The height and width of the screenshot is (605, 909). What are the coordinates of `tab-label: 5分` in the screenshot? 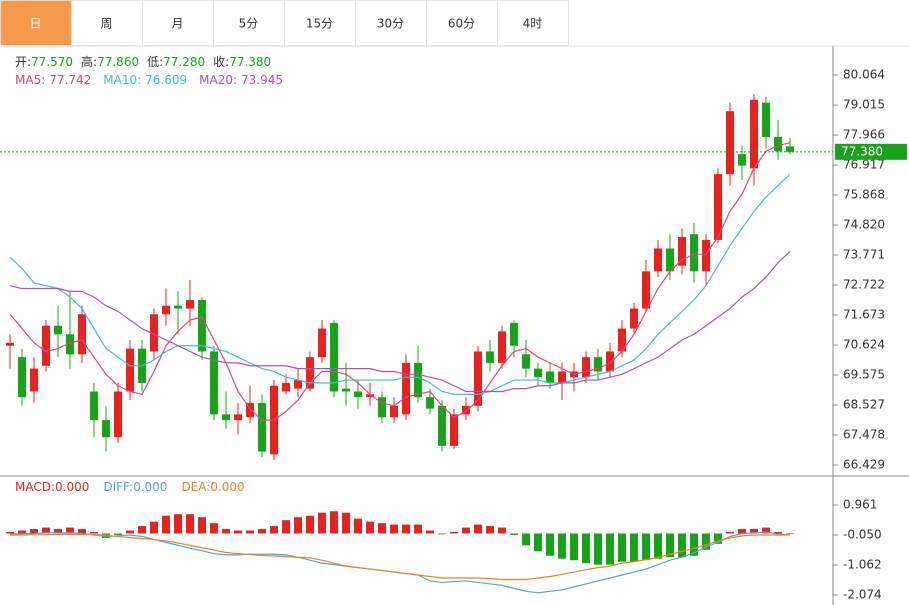 It's located at (249, 24).